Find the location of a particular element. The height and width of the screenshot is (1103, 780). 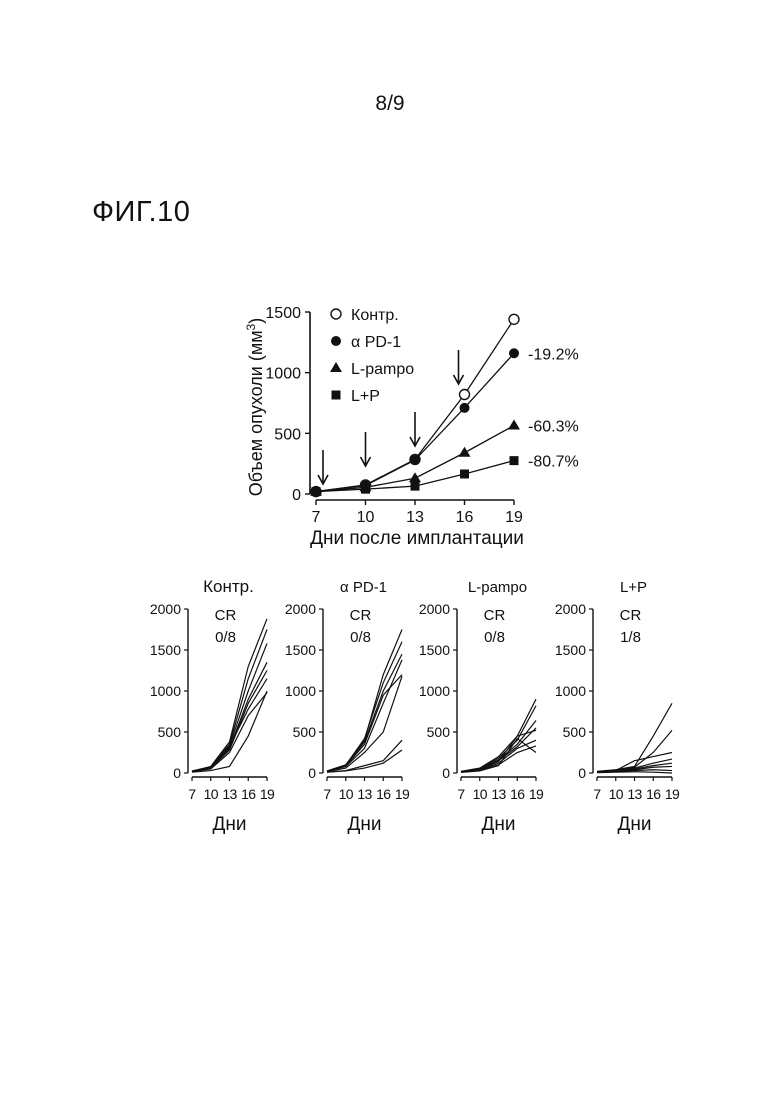

legend-label: α PD-1 is located at coordinates (376, 342).